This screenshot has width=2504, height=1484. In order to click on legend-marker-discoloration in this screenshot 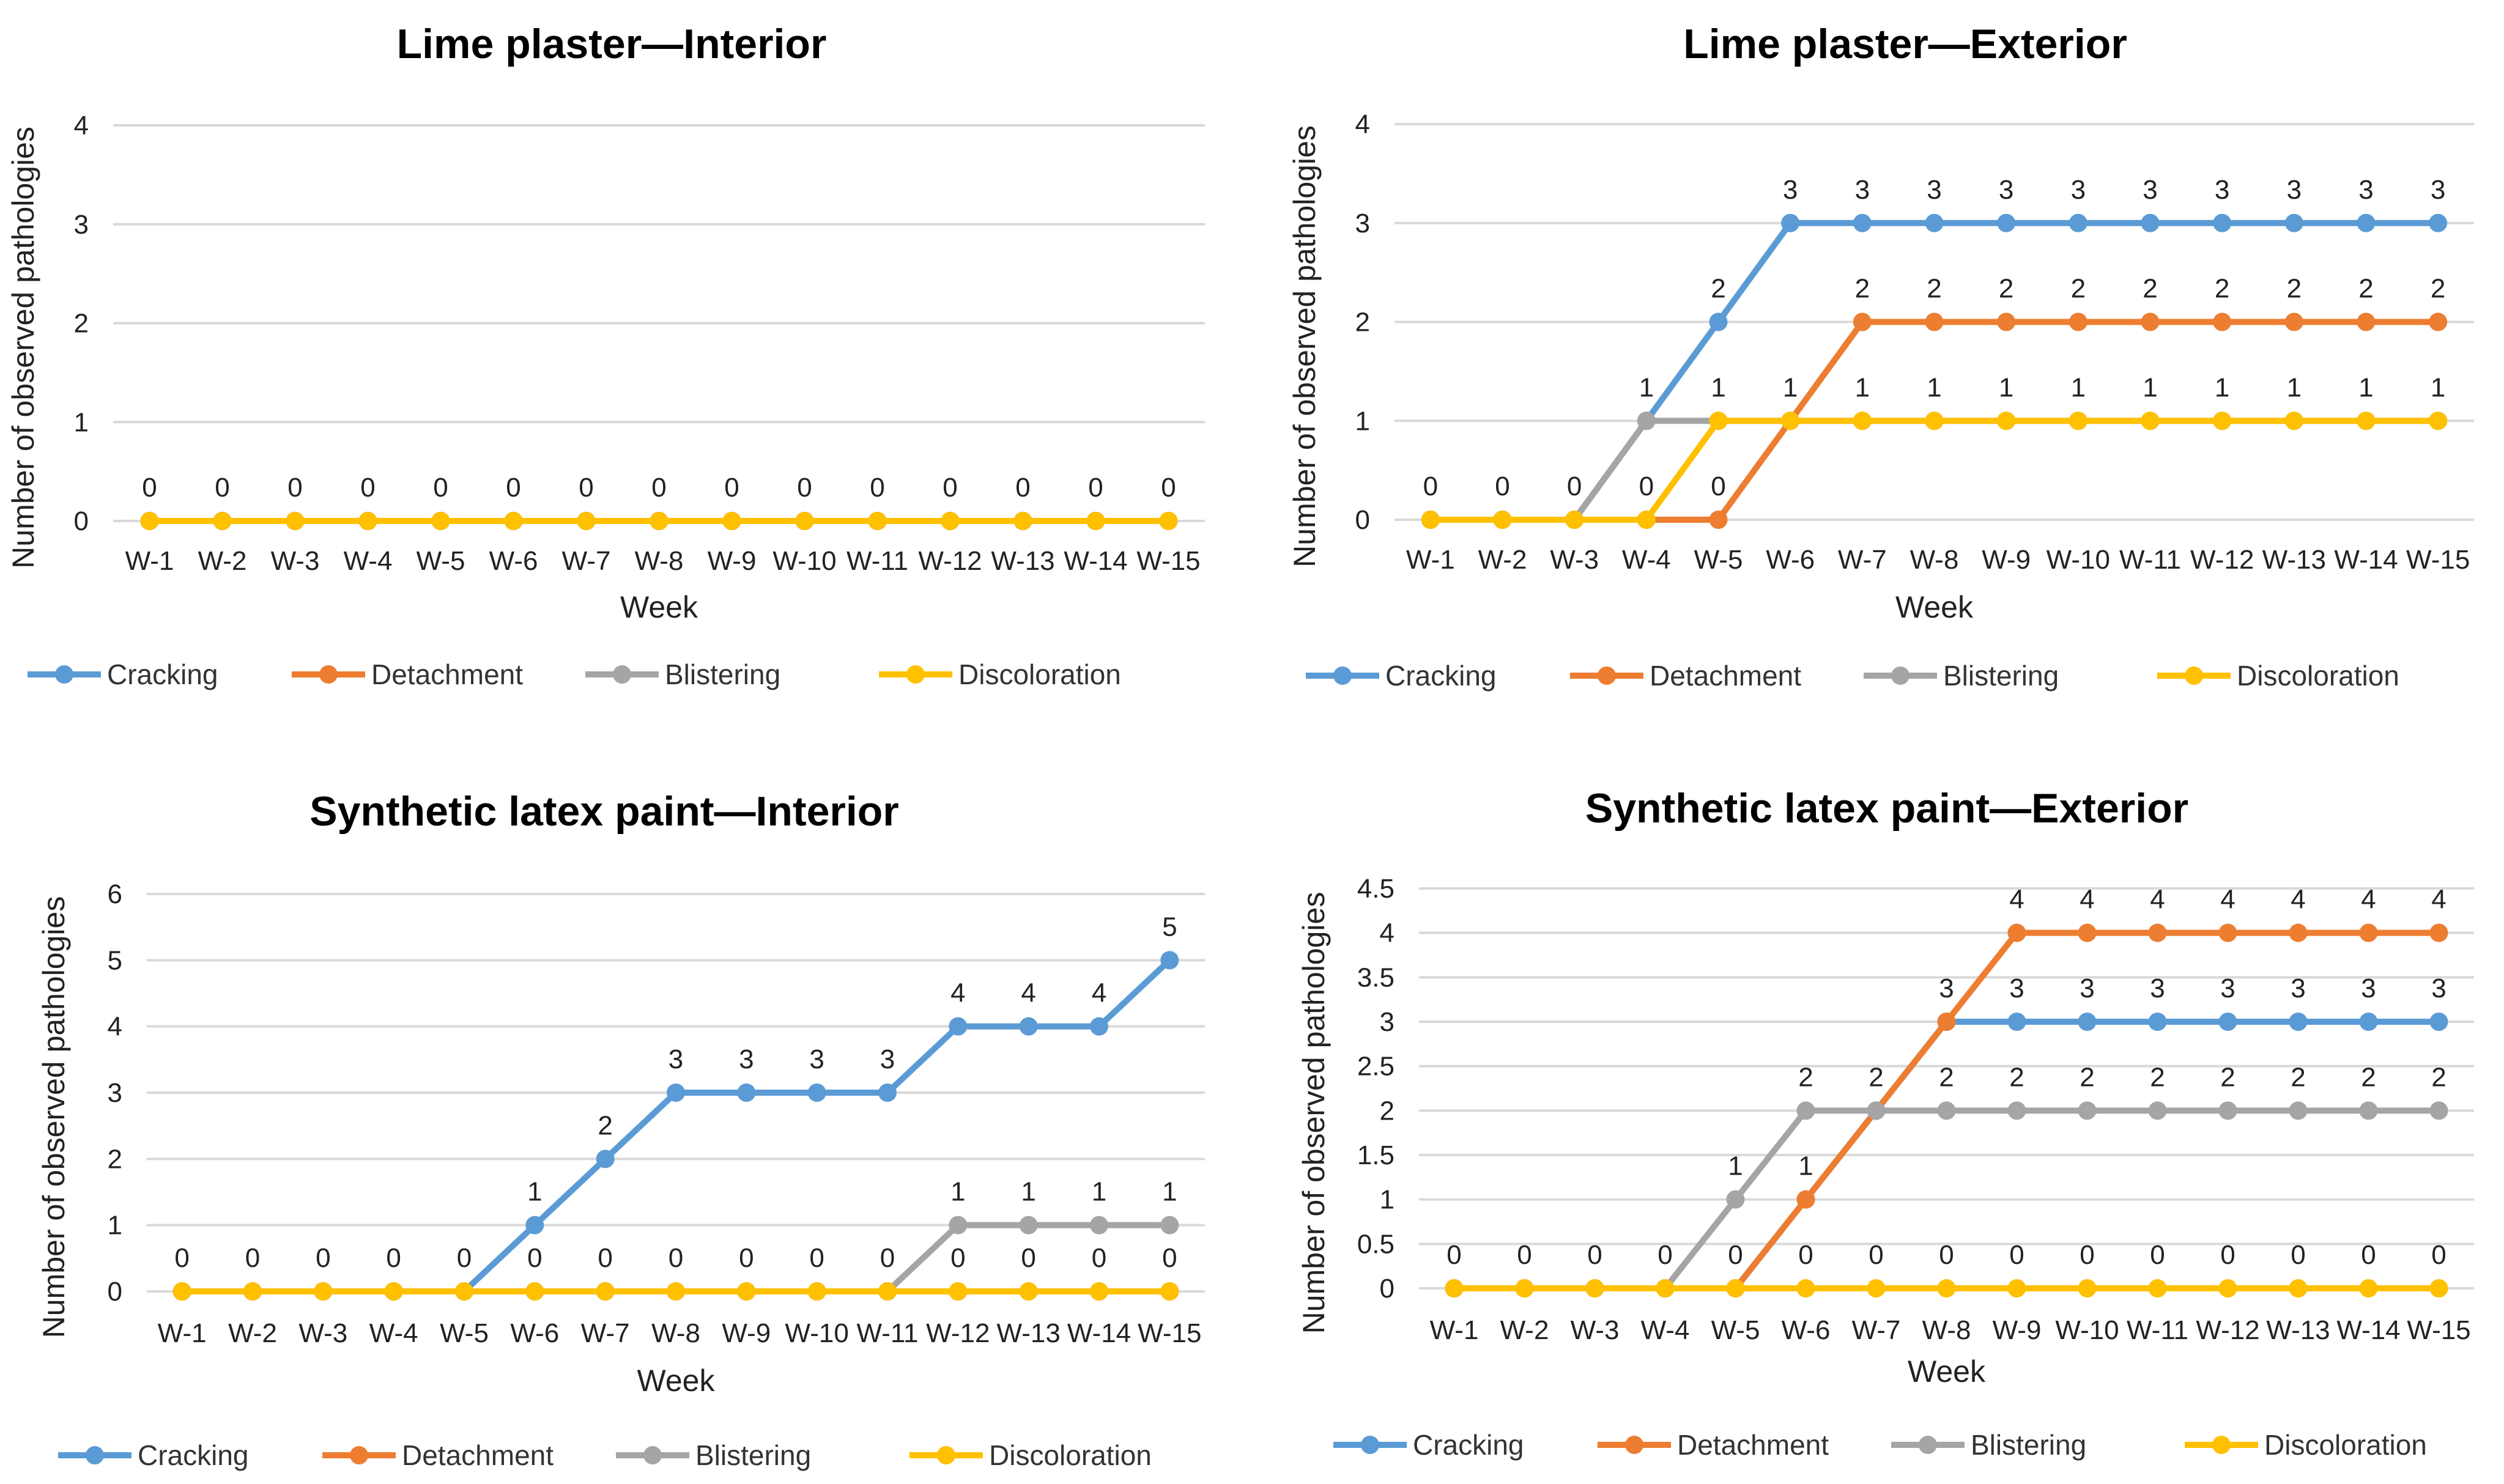, I will do `click(946, 1455)`.